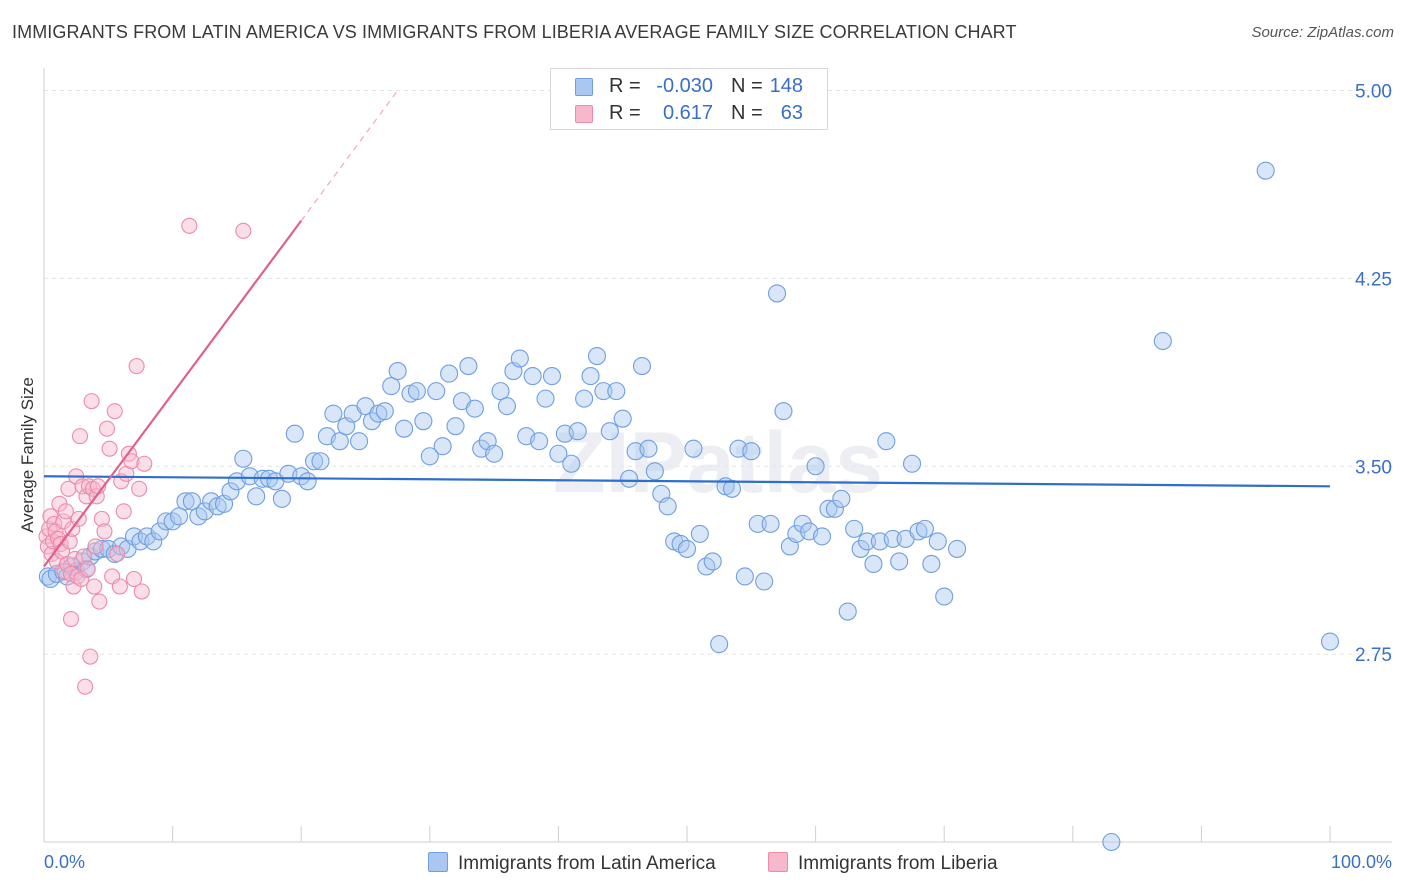 The width and height of the screenshot is (1406, 892). Describe the element at coordinates (898, 863) in the screenshot. I see `legend-label-liberia: Immigrants from Liberia` at that location.